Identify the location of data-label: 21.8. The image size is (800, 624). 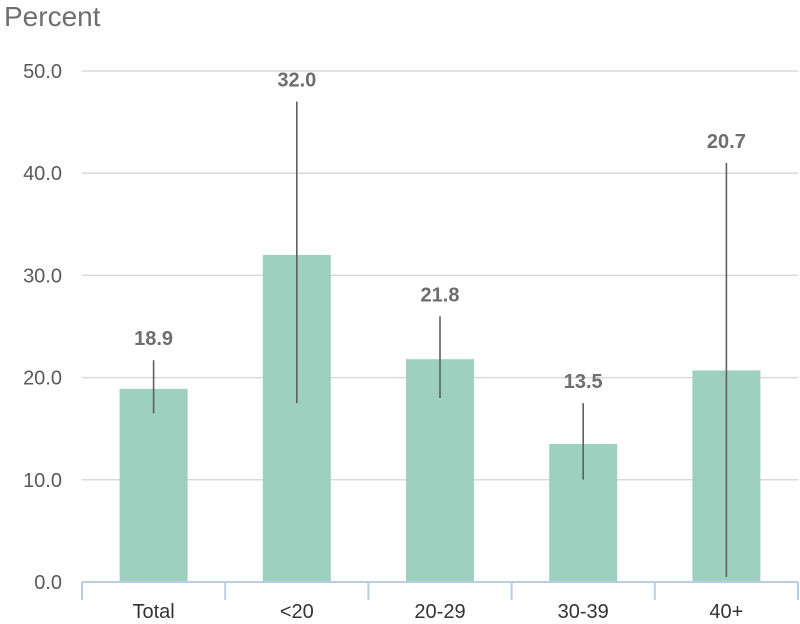
(440, 295).